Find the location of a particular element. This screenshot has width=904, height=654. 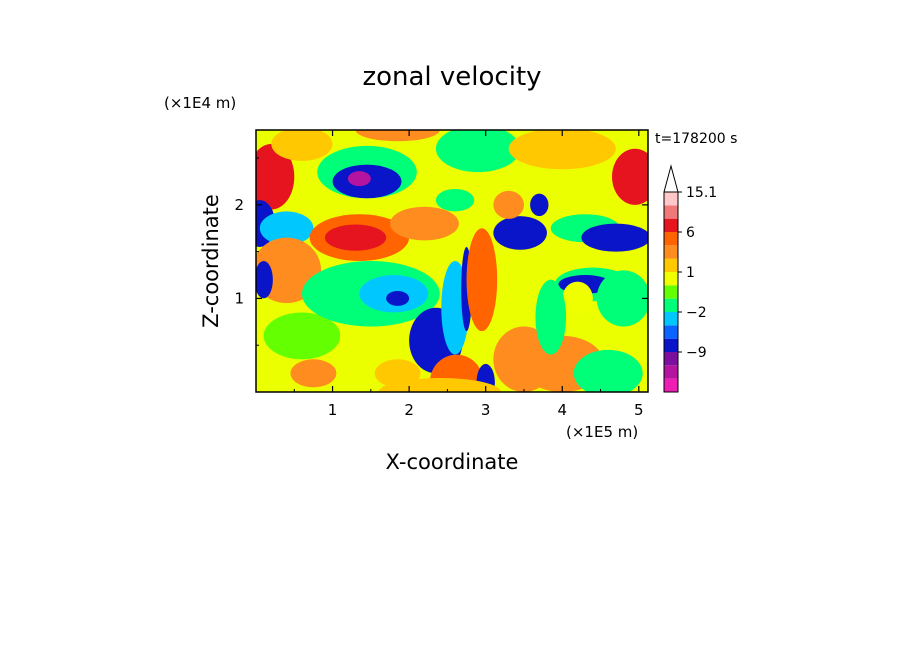

x-scale-label: (×1E5 m) is located at coordinates (602, 432).